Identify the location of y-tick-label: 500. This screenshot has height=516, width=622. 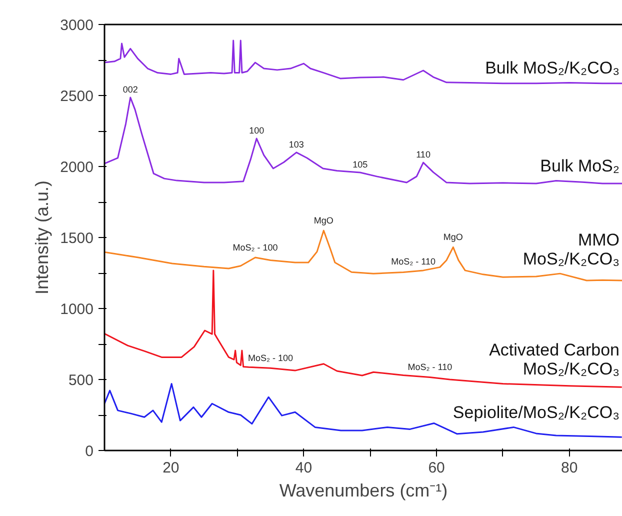
(81, 380).